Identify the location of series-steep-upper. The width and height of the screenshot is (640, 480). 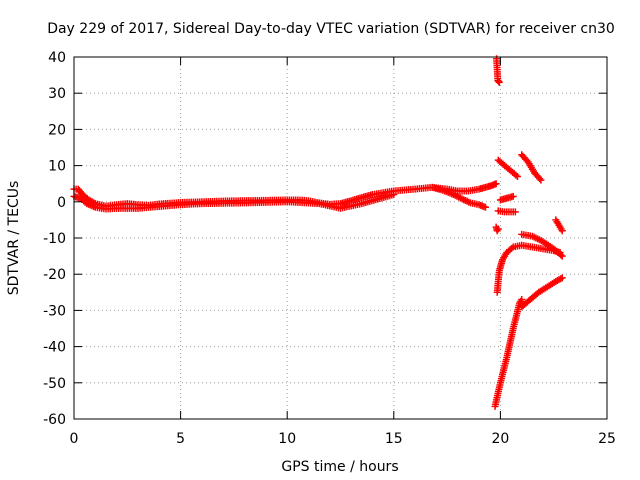
(531, 167).